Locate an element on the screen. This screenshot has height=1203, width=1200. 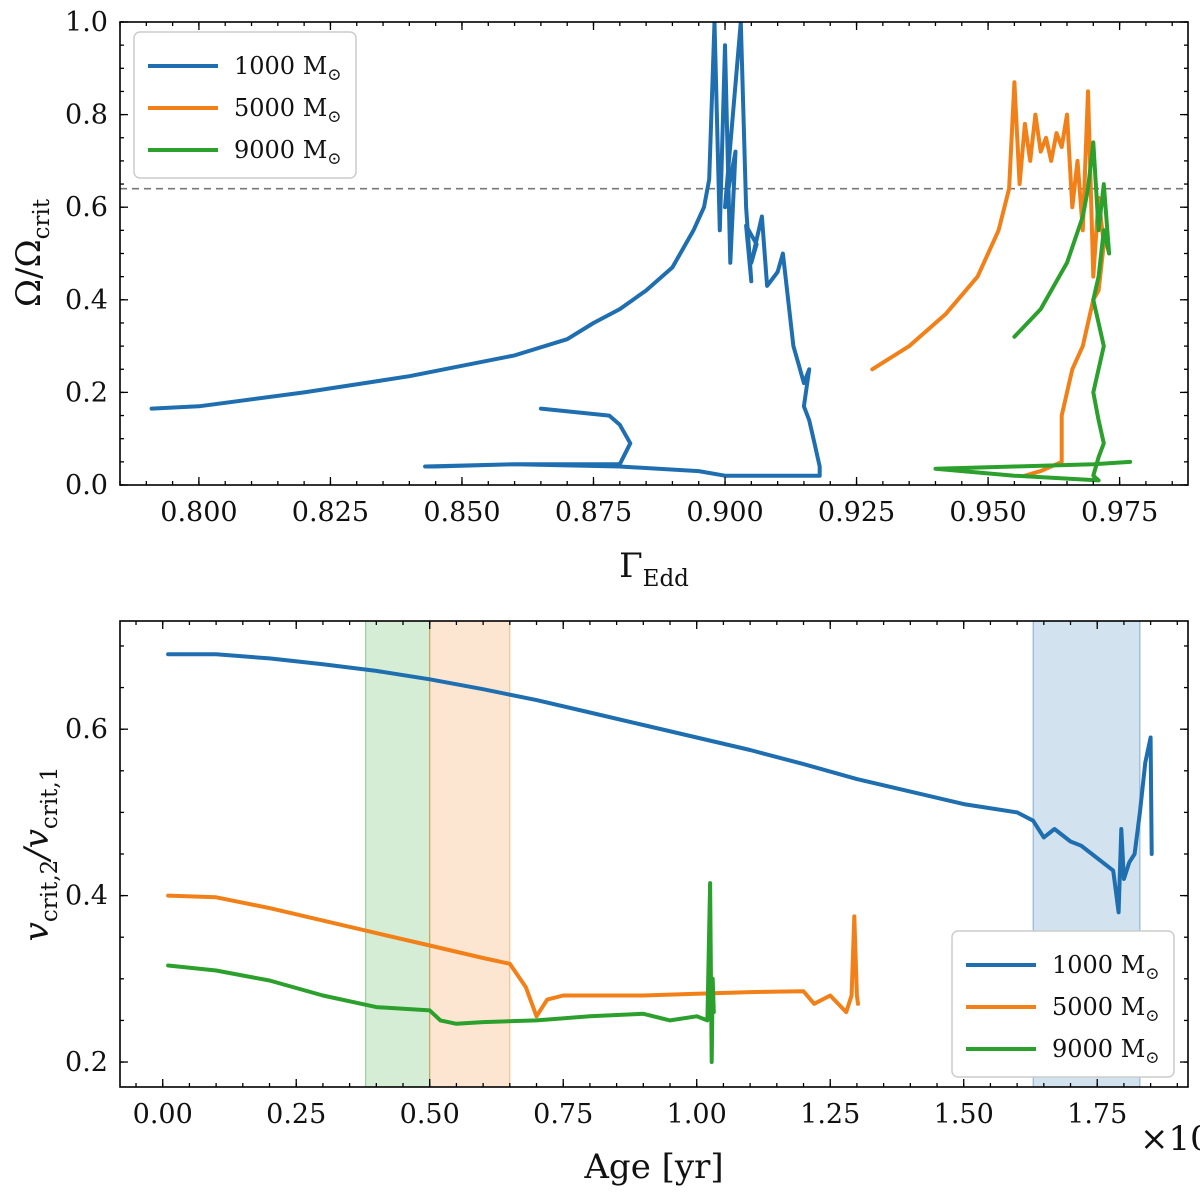
x-tick-label: 0.25 is located at coordinates (296, 1114).